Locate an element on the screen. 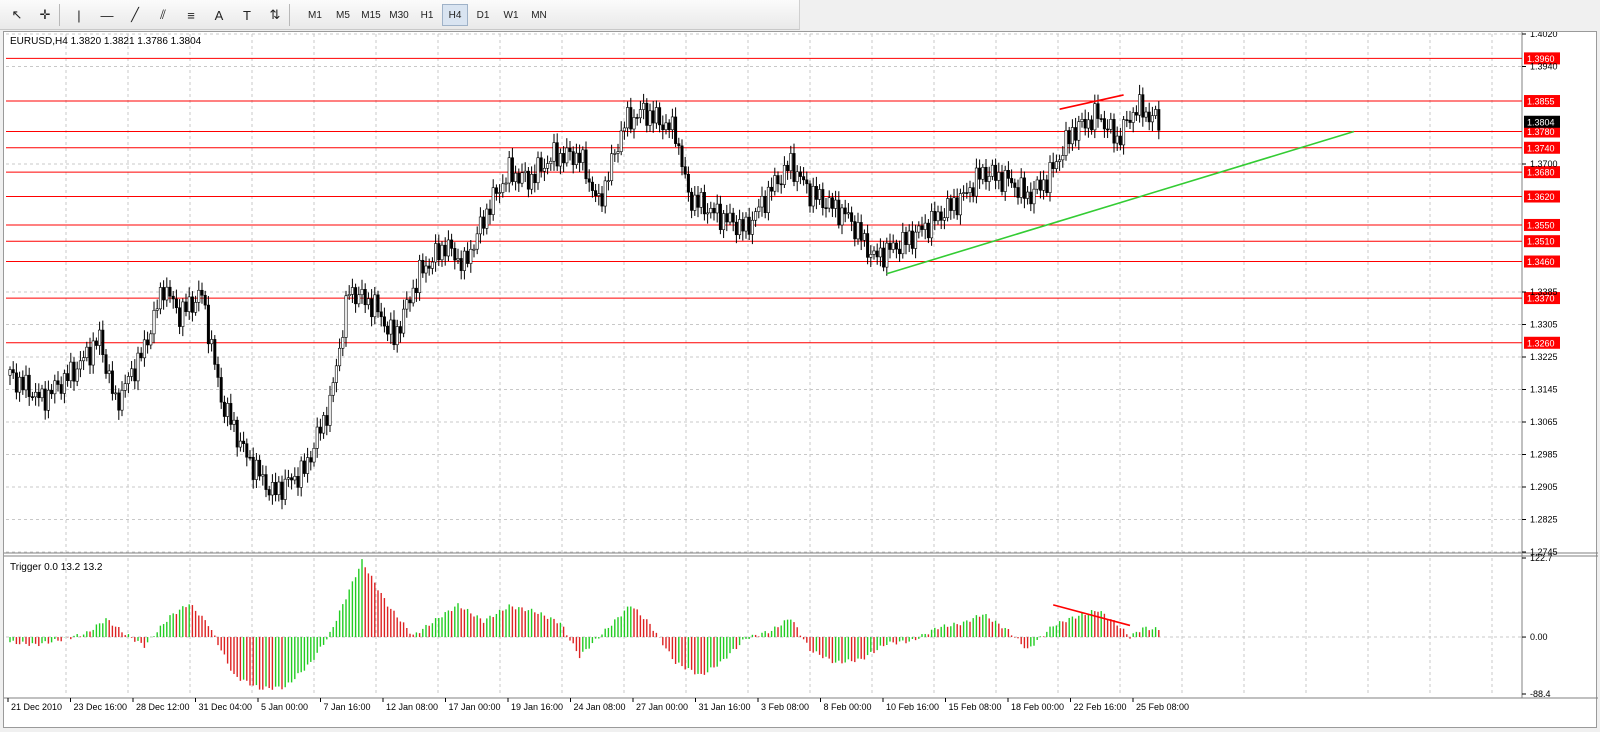  trendline-icon: ╱ is located at coordinates (135, 14).